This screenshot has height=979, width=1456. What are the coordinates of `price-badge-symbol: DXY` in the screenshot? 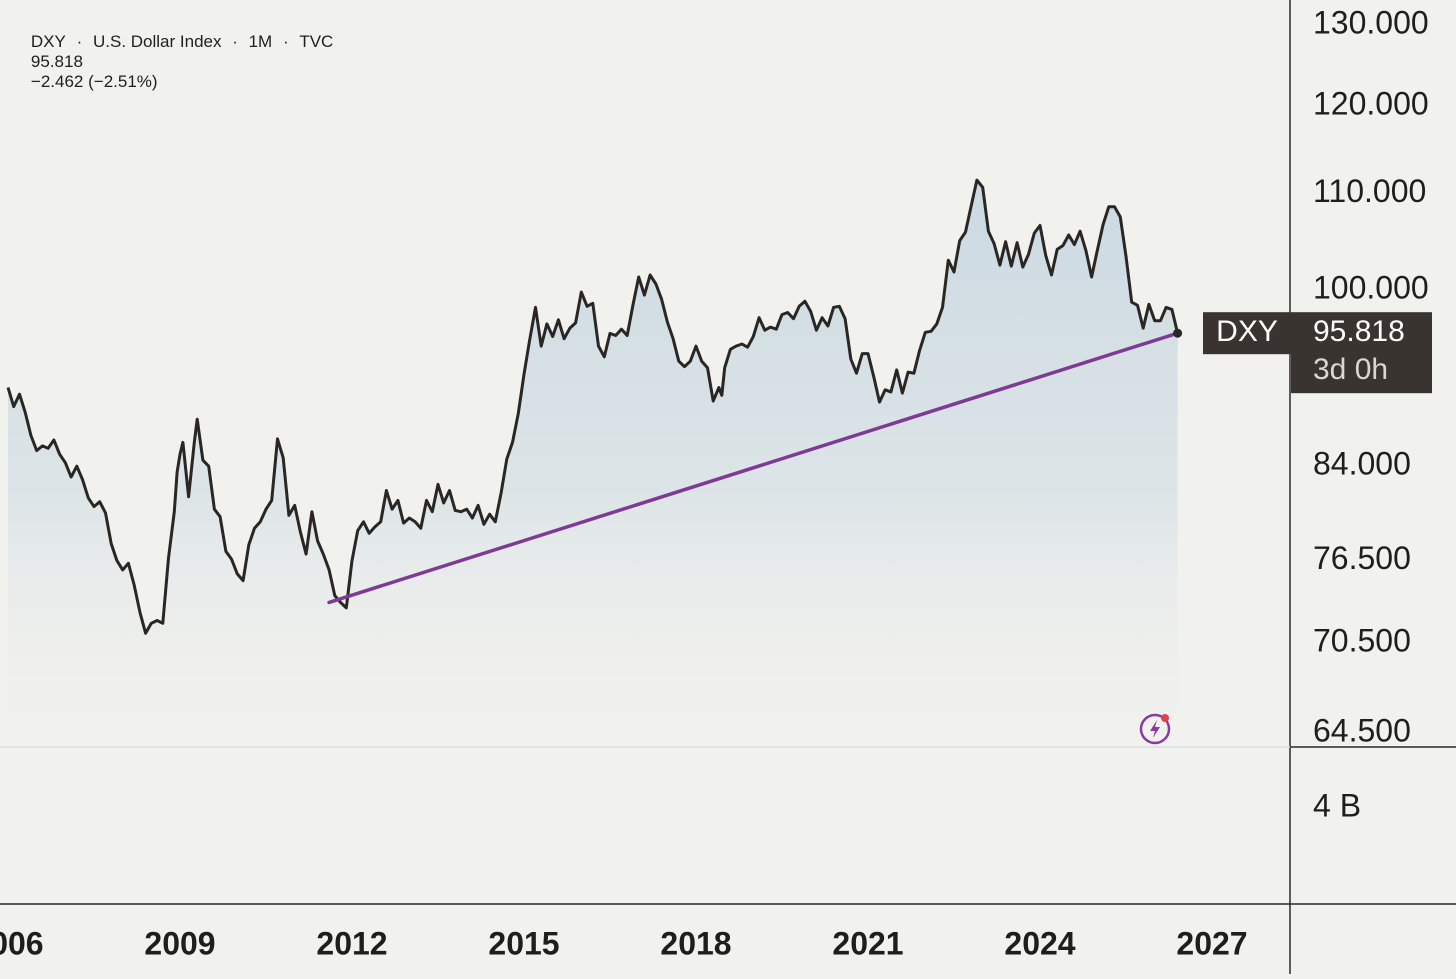 It's located at (1247, 331).